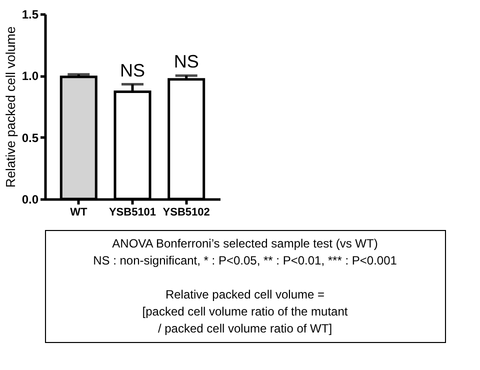  What do you see at coordinates (79, 212) in the screenshot?
I see `x-tick-label: WT` at bounding box center [79, 212].